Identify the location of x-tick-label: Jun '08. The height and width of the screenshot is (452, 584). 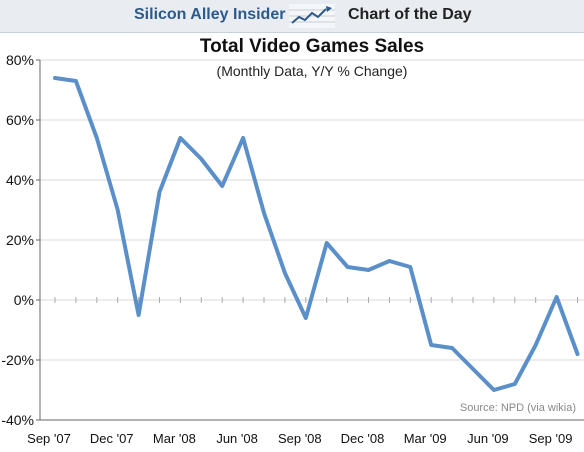
(237, 438).